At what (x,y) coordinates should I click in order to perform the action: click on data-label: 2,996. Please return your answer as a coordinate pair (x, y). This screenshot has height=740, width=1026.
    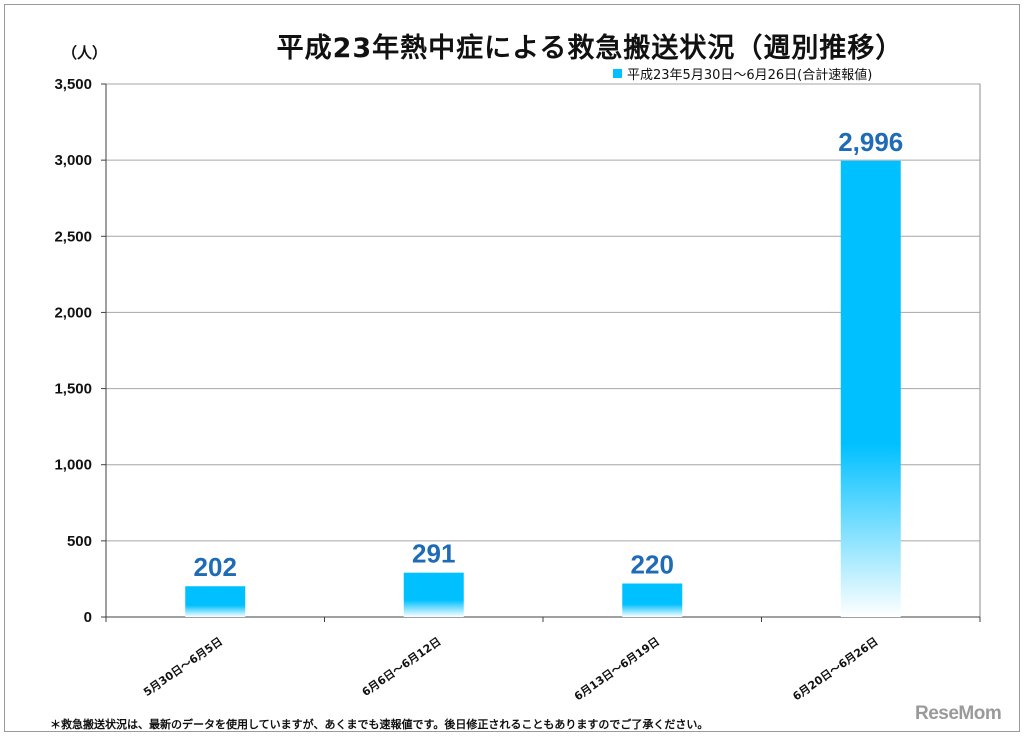
    Looking at the image, I should click on (870, 142).